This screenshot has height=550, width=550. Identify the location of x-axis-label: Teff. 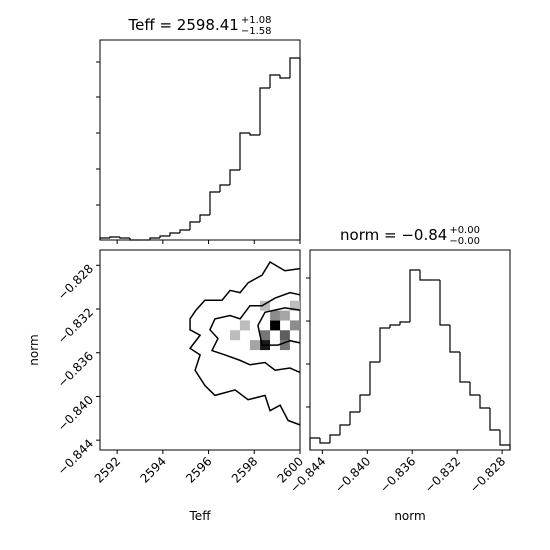
(200, 516).